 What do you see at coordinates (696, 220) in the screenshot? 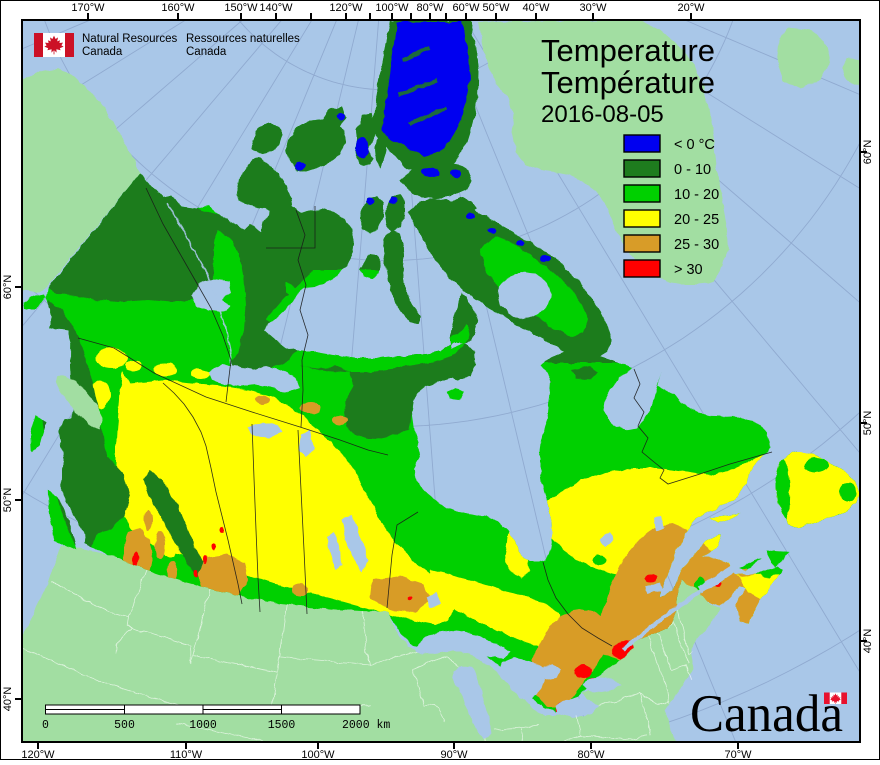
I see `svg-text: 20 - 25` at bounding box center [696, 220].